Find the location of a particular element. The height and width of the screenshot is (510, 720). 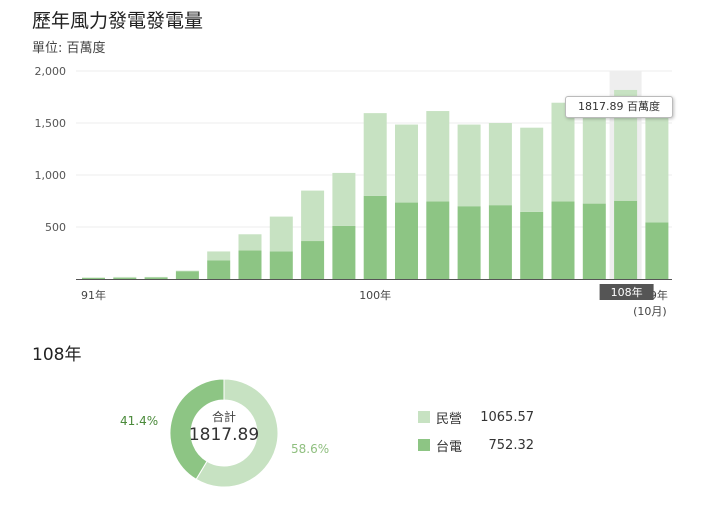

bar-96-private is located at coordinates (250, 242).